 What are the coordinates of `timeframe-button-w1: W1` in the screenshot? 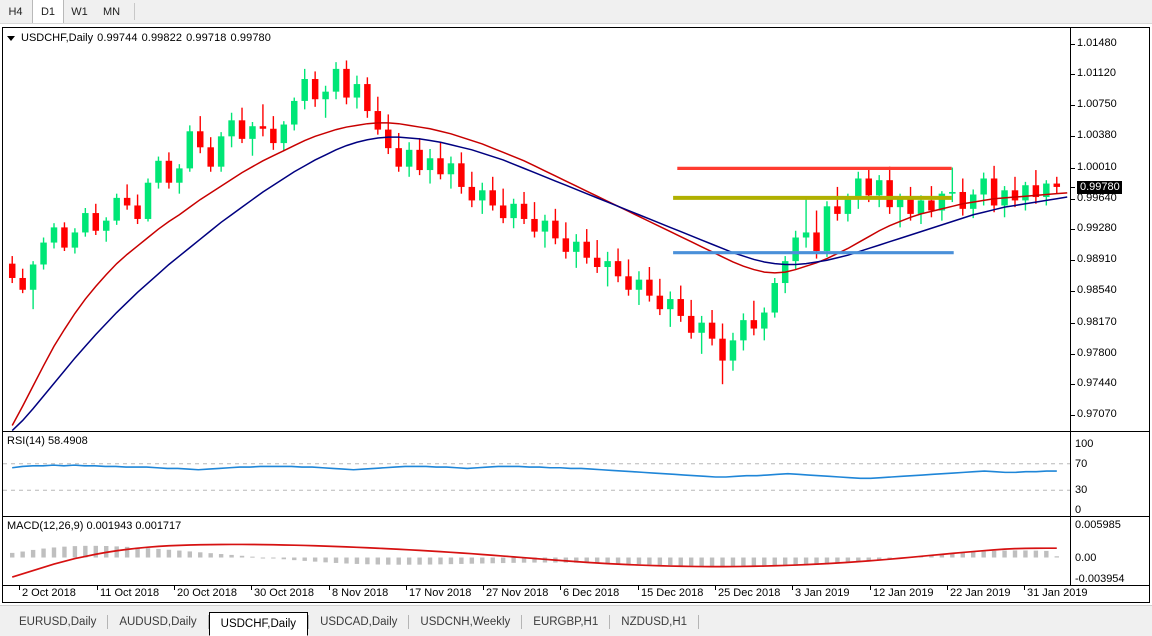 It's located at (80, 11).